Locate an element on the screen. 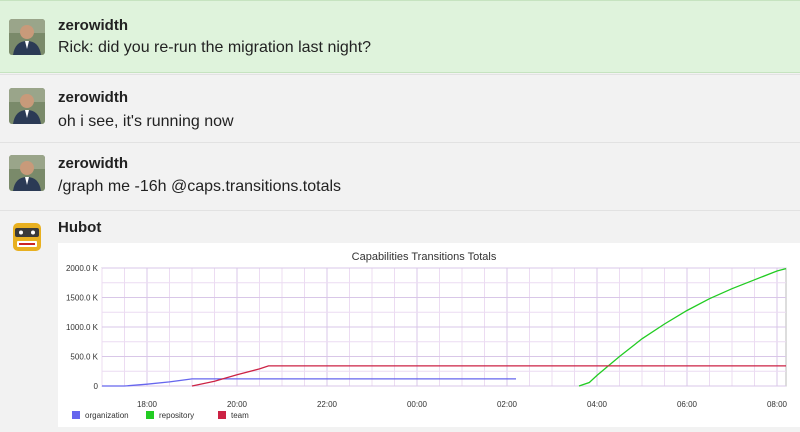 The image size is (800, 432). message-author: Hubot is located at coordinates (80, 227).